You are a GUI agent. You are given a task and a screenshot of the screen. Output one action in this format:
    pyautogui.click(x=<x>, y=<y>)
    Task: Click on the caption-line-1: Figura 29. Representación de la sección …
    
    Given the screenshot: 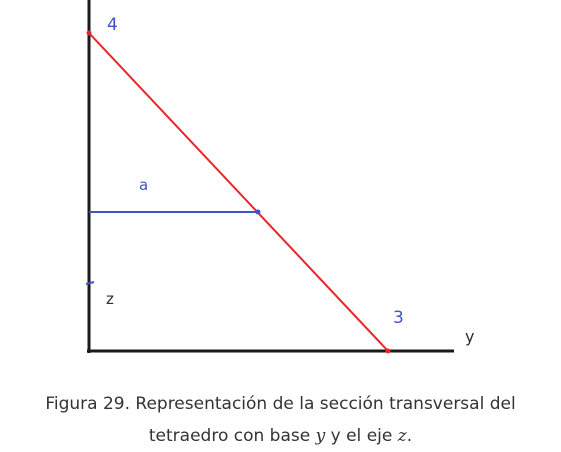 What is the action you would take?
    pyautogui.click(x=280, y=404)
    